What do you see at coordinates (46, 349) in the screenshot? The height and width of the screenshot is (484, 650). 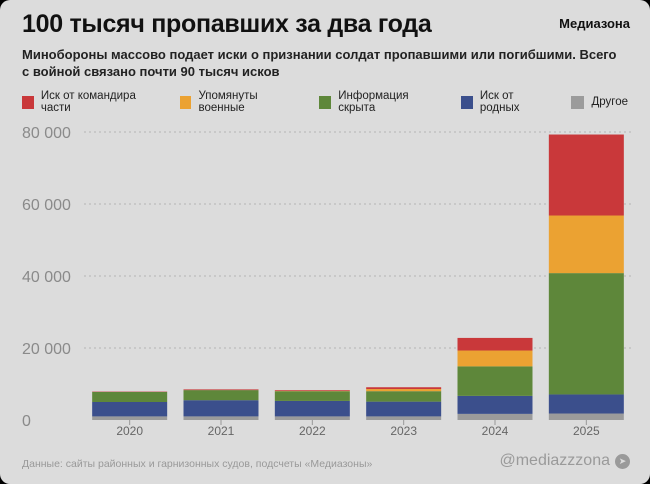 I see `y-tick-label: 20 000` at bounding box center [46, 349].